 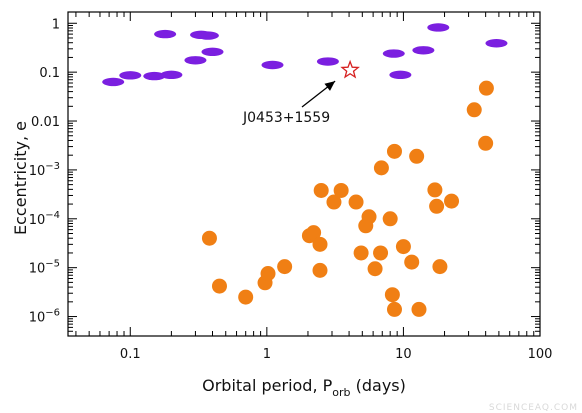 I want to click on y-tick-label-exponent: −4, so click(x=52, y=215).